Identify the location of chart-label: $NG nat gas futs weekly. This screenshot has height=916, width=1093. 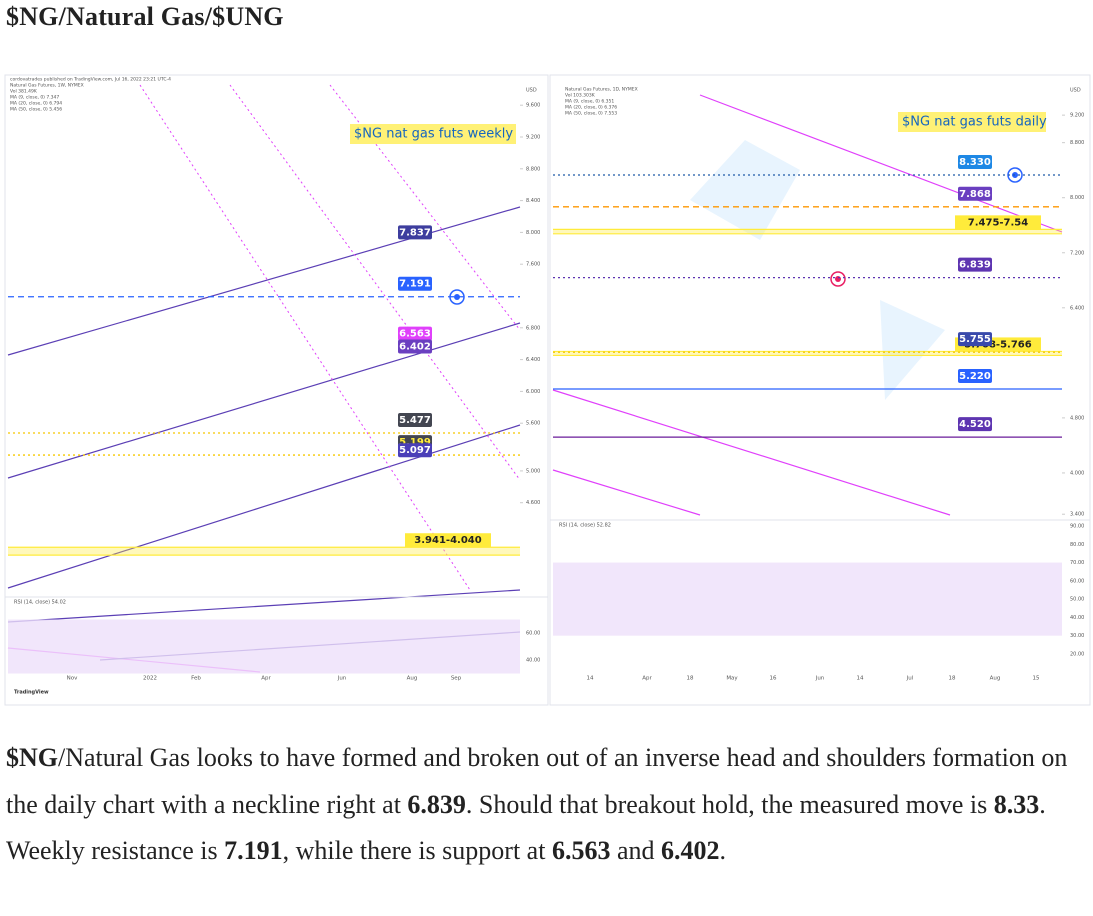
(433, 134).